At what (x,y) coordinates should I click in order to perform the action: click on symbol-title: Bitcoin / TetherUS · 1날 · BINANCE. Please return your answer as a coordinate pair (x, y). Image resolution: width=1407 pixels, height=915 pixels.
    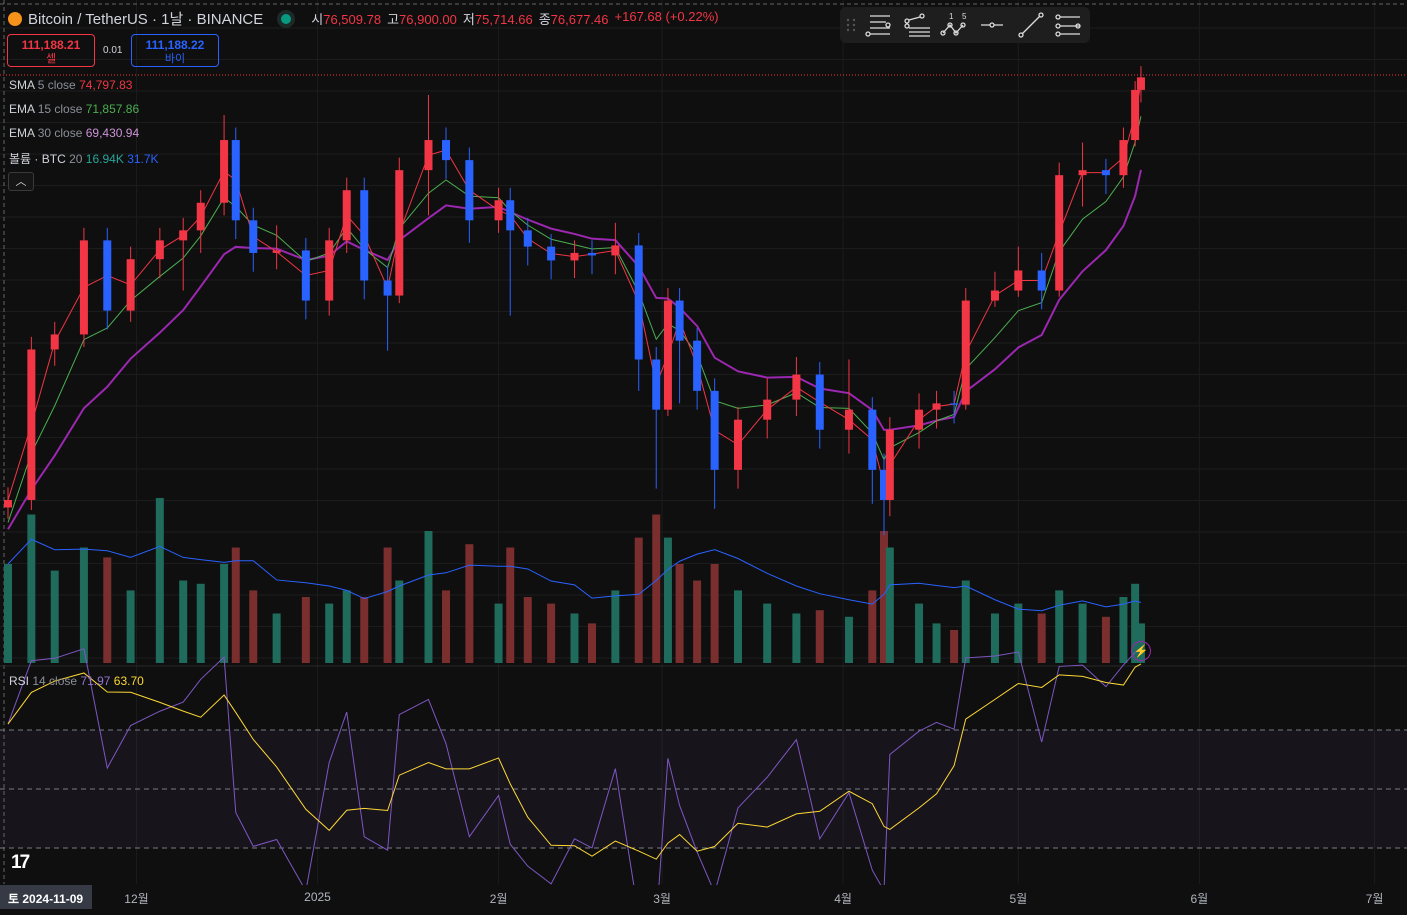
    Looking at the image, I should click on (146, 19).